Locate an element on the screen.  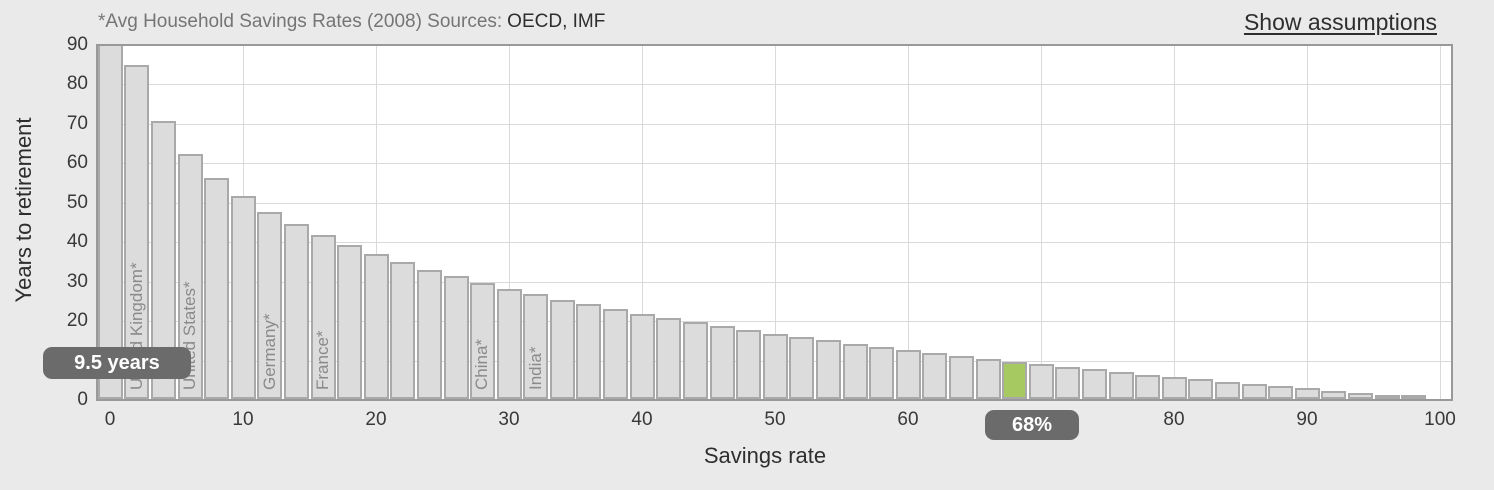
bar-8pct is located at coordinates (216, 288).